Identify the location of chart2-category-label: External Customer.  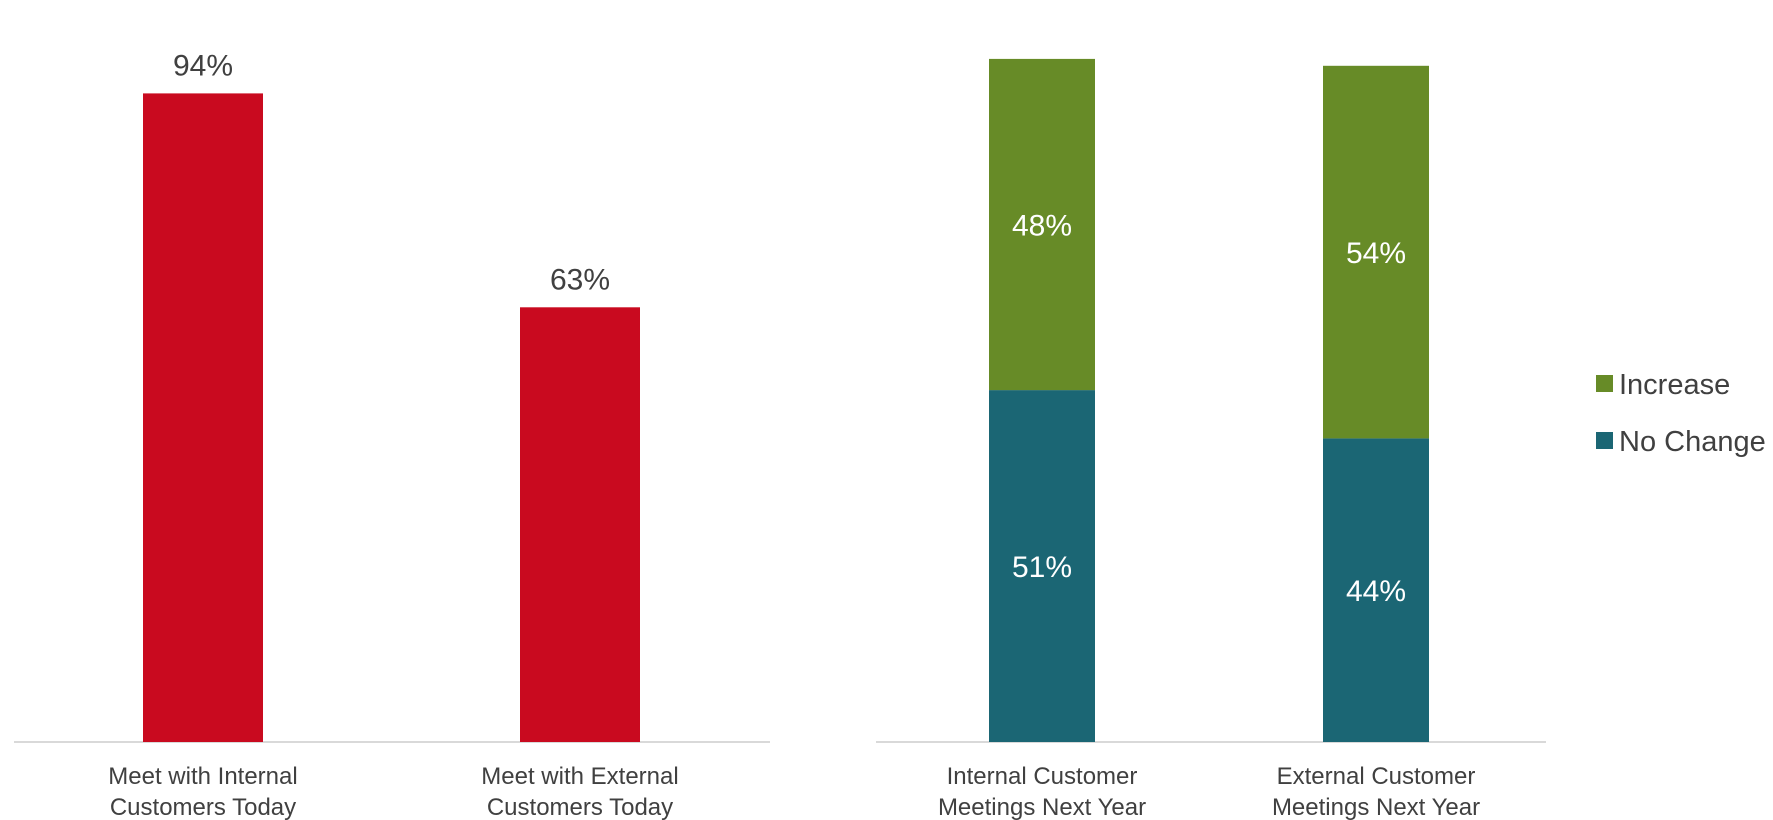
(1376, 776).